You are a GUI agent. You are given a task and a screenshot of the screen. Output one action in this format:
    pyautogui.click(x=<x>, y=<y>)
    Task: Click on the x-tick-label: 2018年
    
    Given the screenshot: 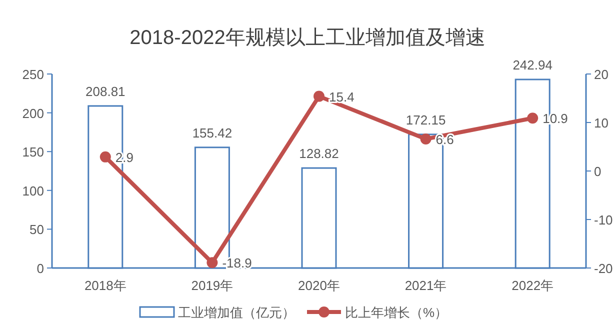 What is the action you would take?
    pyautogui.click(x=105, y=285)
    